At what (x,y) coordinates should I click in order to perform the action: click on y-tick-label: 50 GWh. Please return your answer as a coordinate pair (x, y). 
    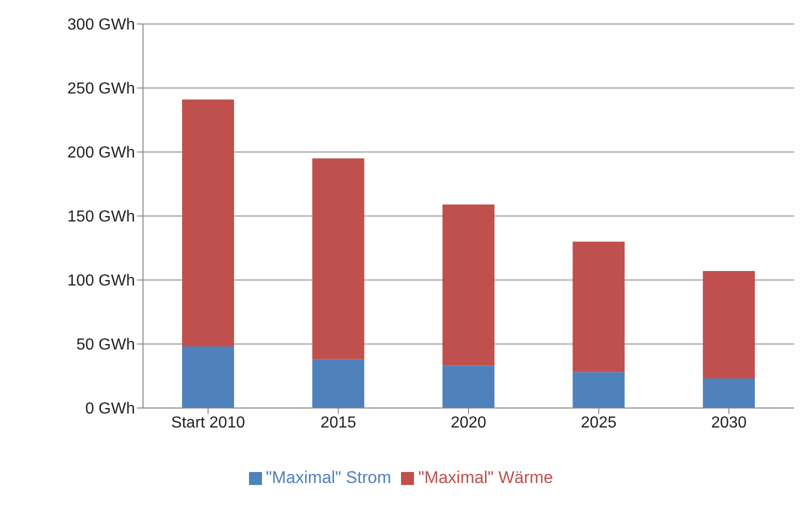
    Looking at the image, I should click on (105, 345).